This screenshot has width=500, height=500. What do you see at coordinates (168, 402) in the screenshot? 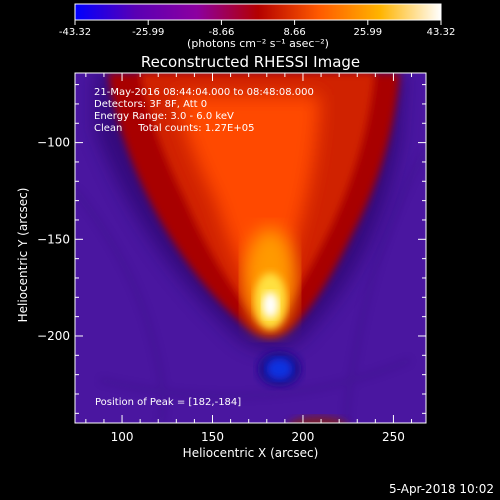
I see `peak-position-label: Position of Peak = [182,-184]` at bounding box center [168, 402].